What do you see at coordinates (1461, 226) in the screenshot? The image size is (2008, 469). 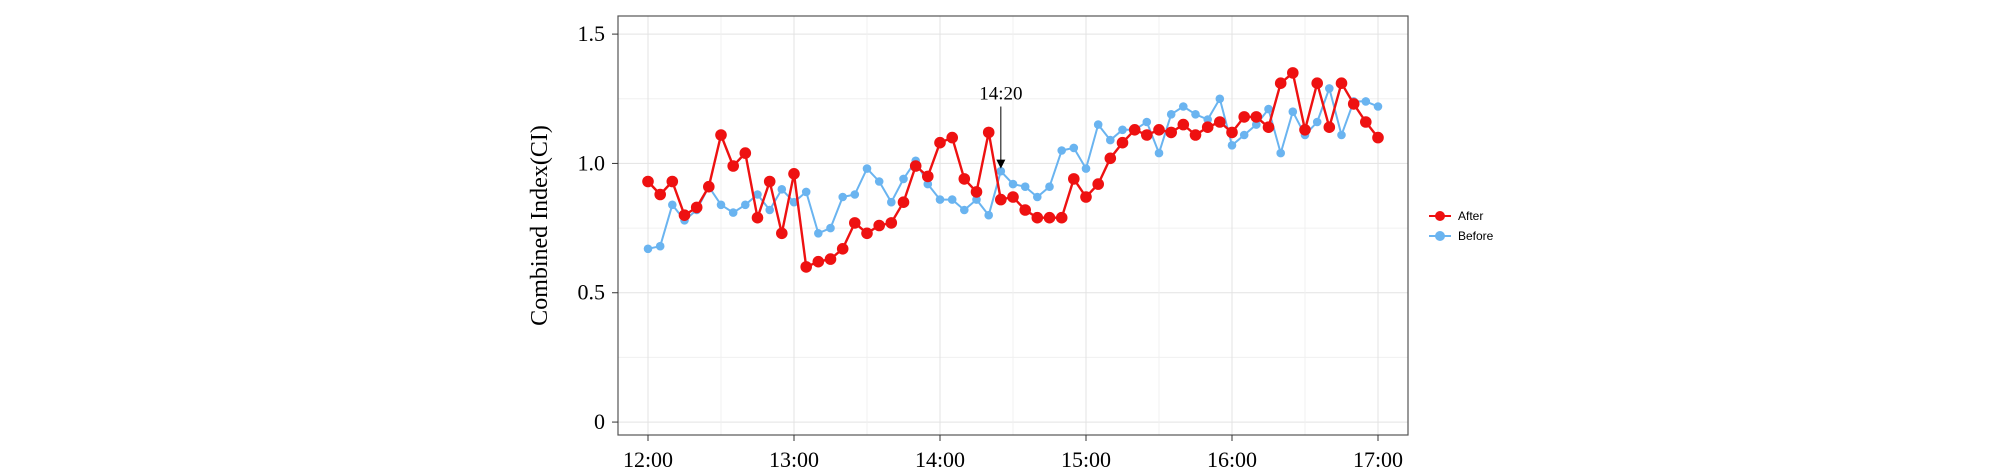 I see `legend: After Before` at bounding box center [1461, 226].